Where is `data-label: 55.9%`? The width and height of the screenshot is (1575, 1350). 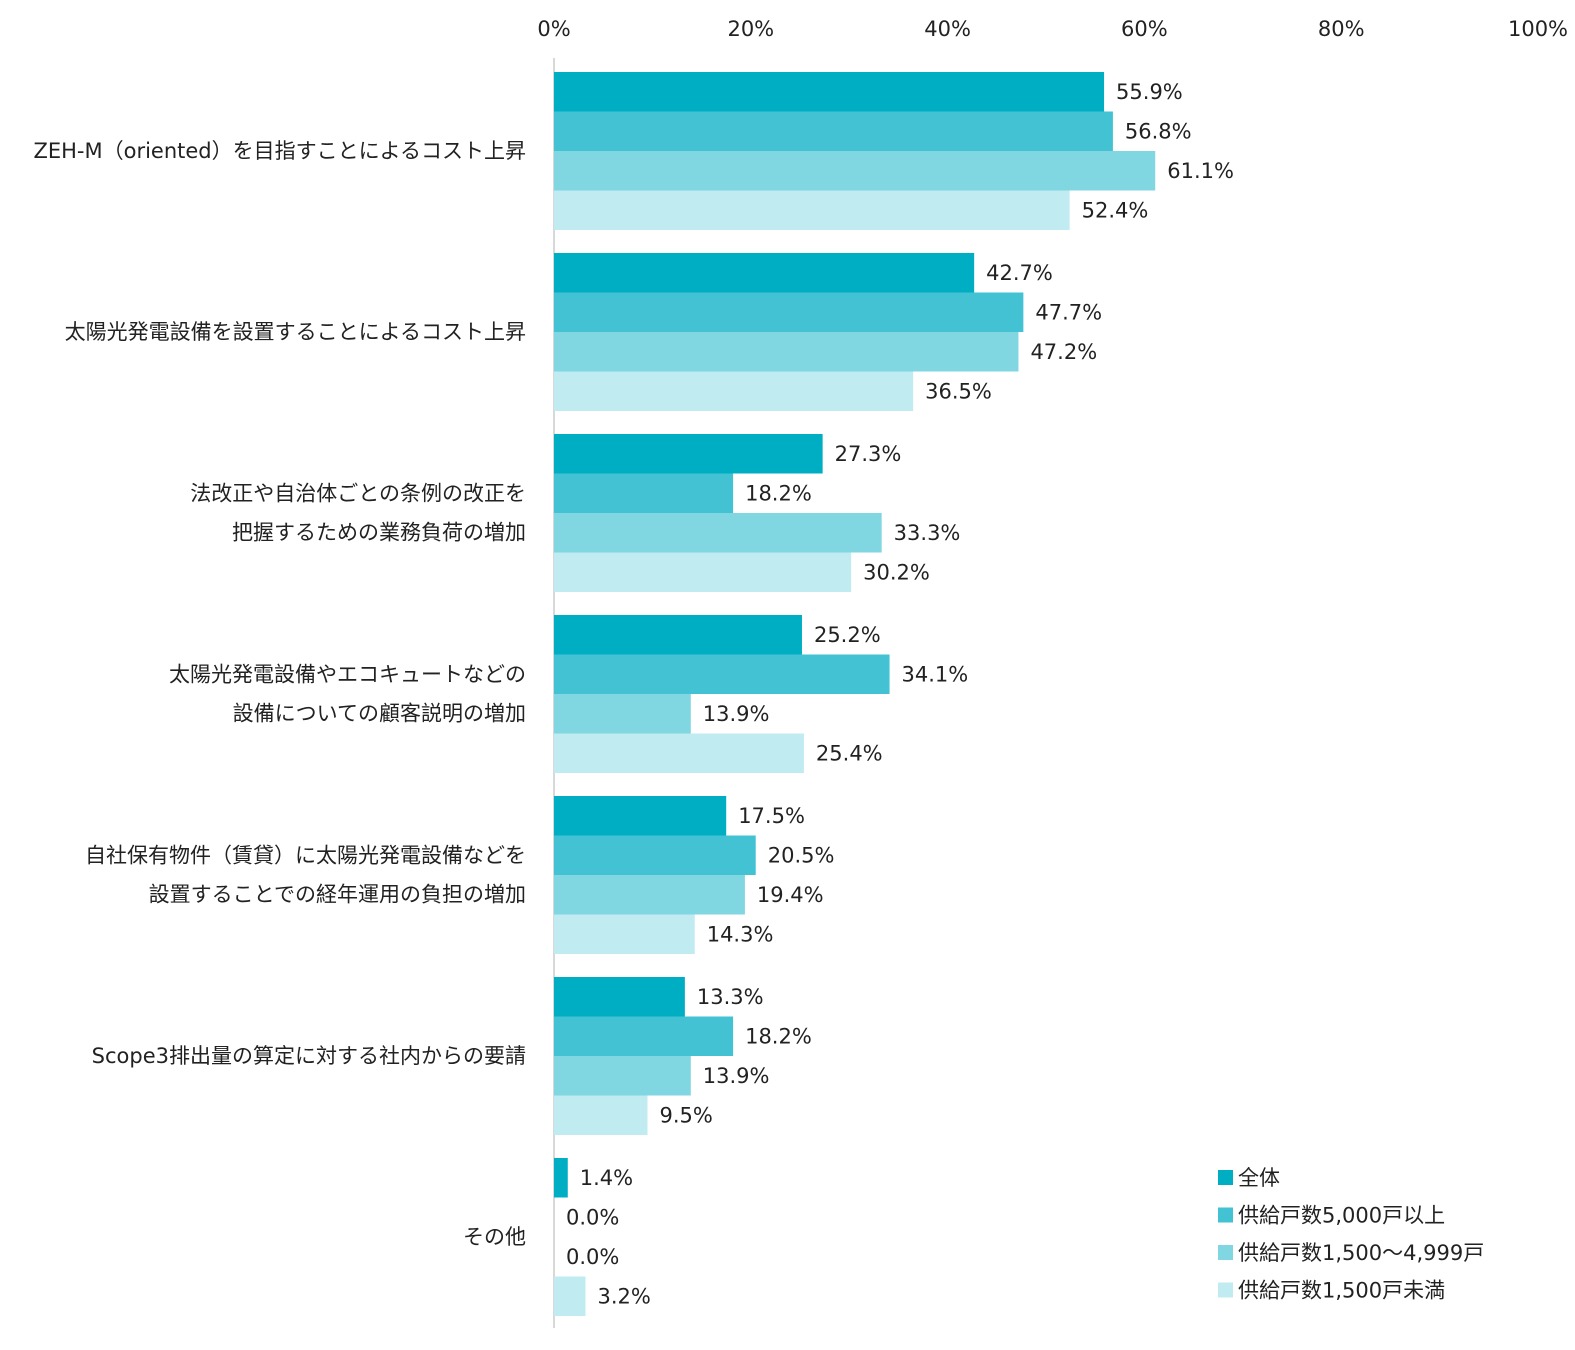 data-label: 55.9% is located at coordinates (1149, 92).